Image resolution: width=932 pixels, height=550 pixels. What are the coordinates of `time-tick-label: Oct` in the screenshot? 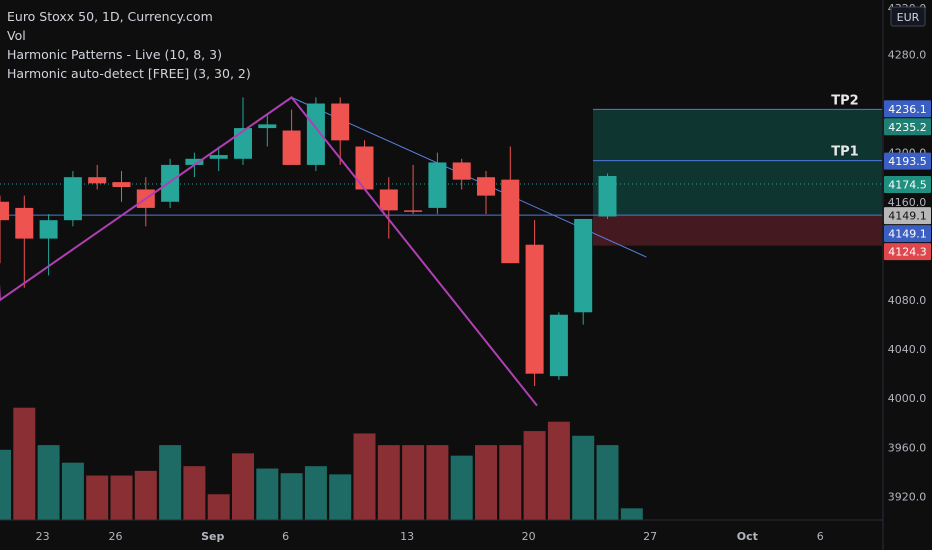 It's located at (747, 536).